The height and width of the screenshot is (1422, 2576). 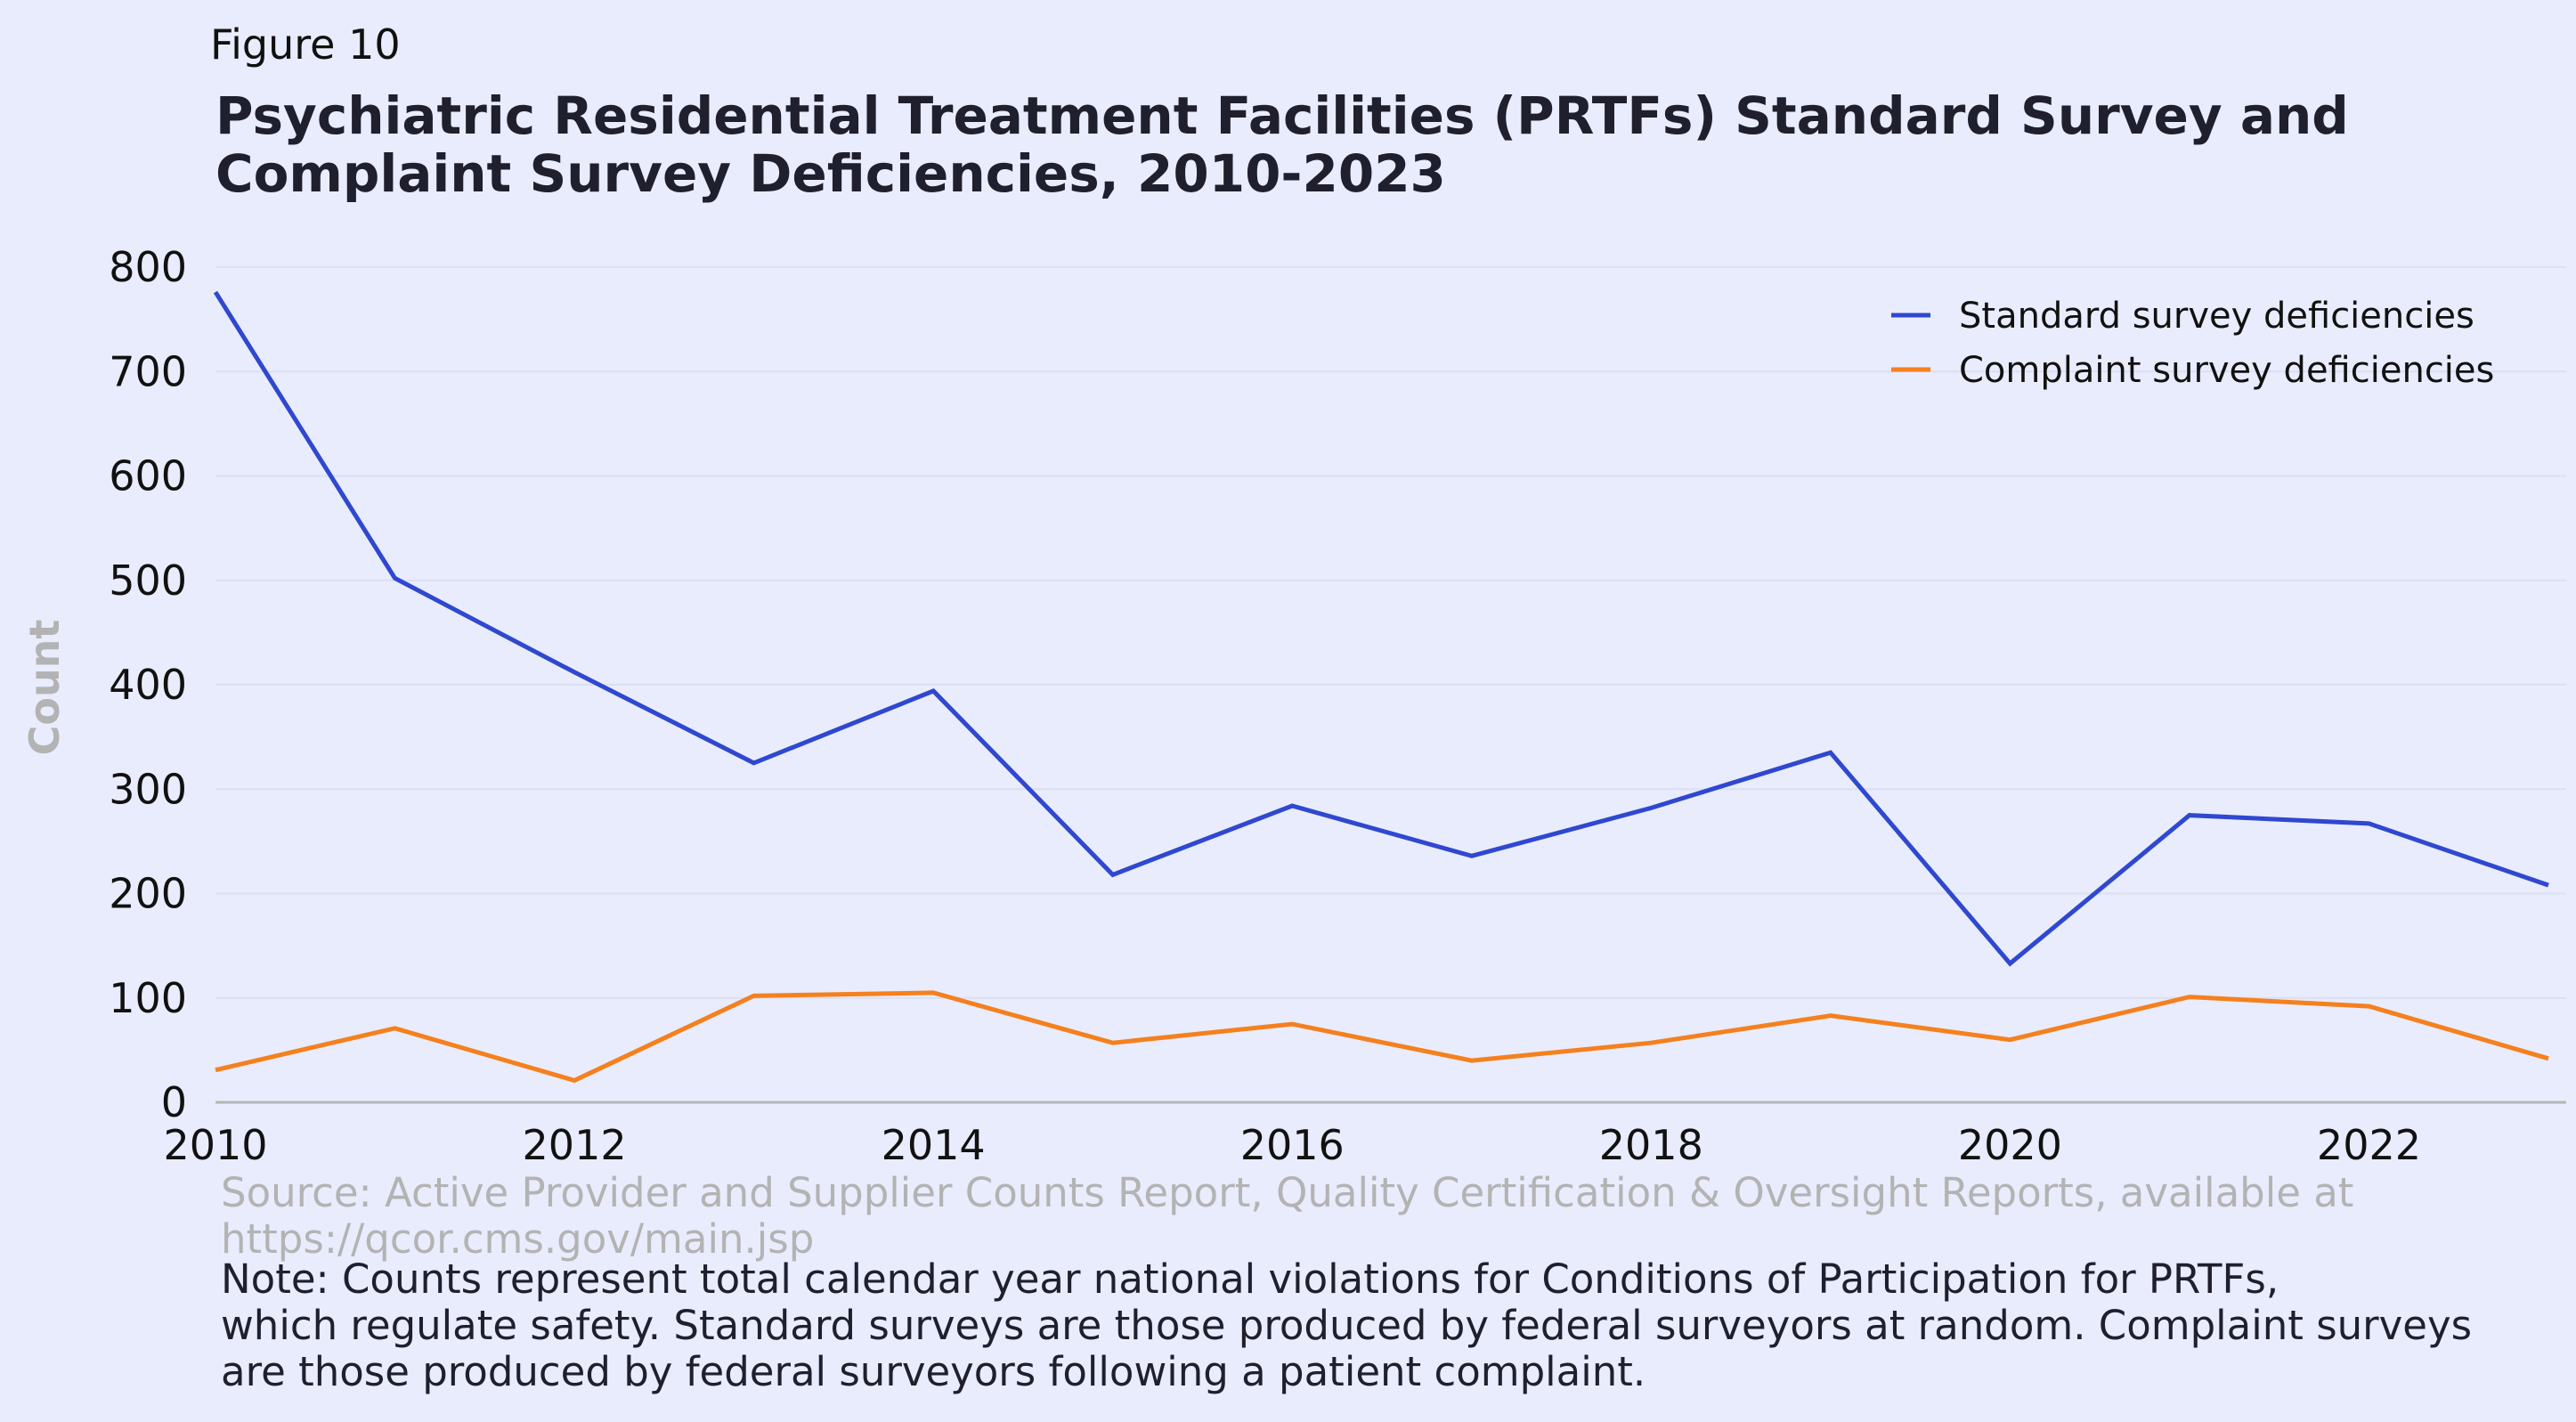 I want to click on y-tick-label: 800, so click(x=148, y=267).